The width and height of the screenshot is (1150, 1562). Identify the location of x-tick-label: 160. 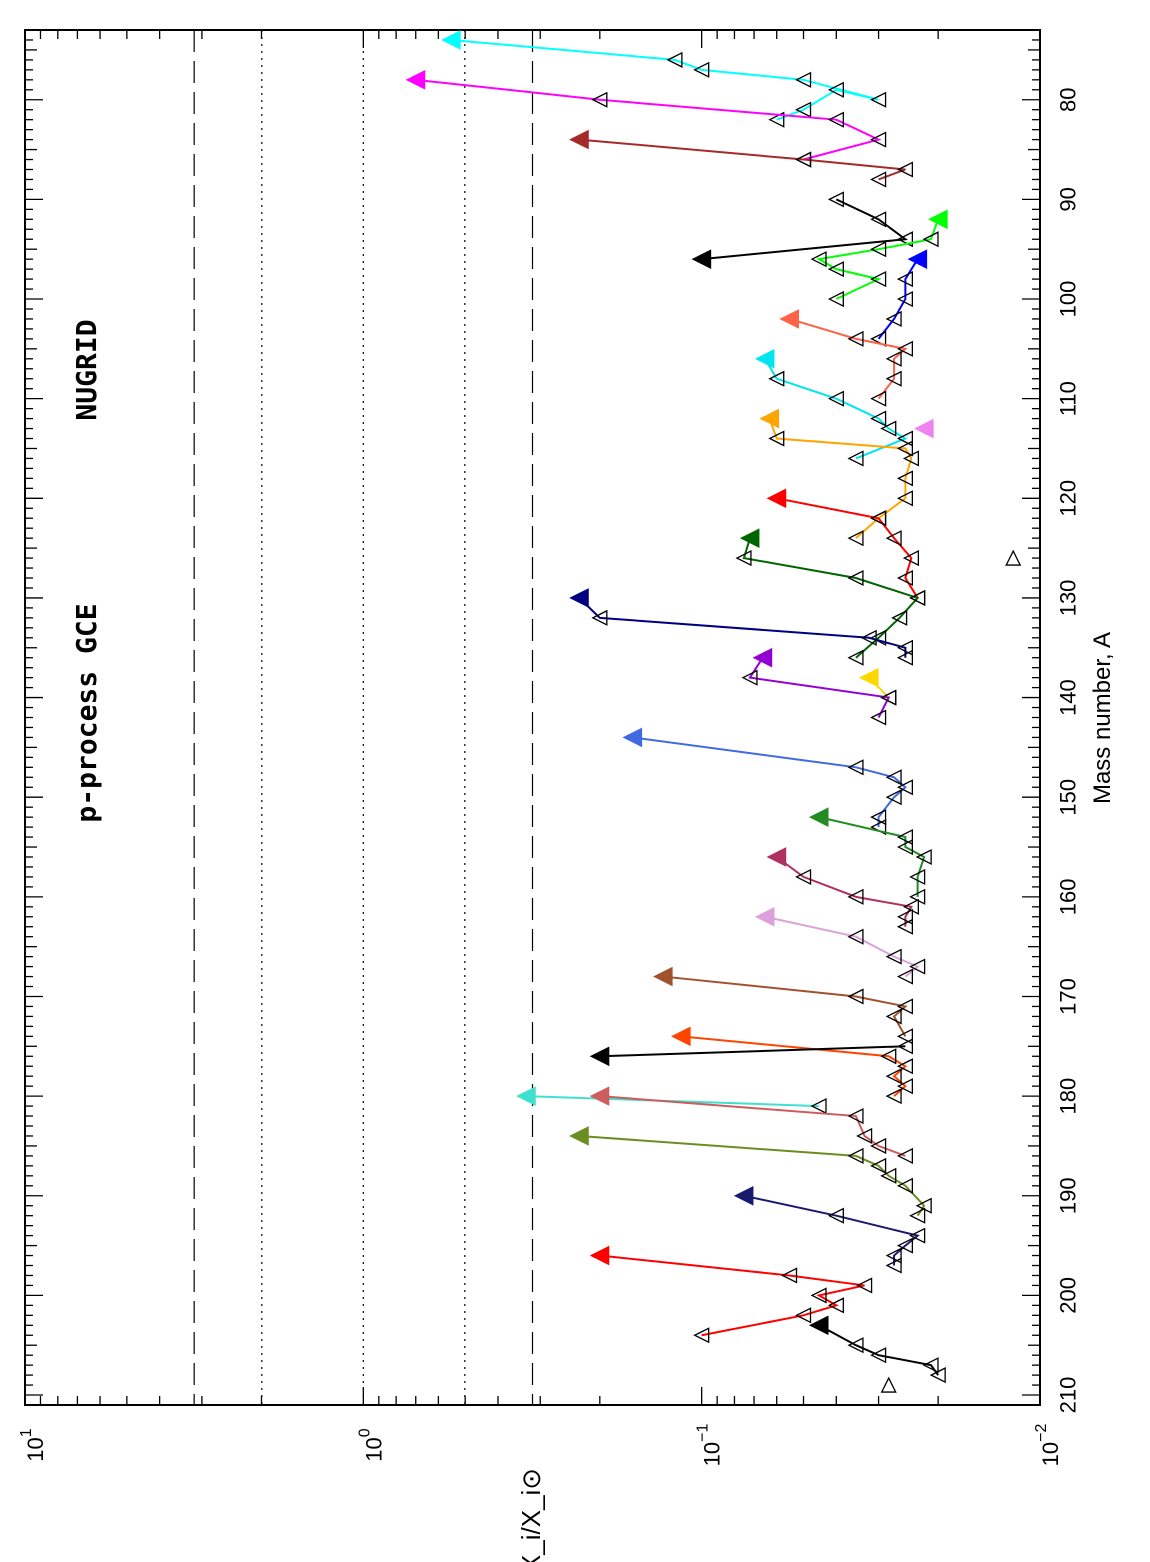
(1068, 896).